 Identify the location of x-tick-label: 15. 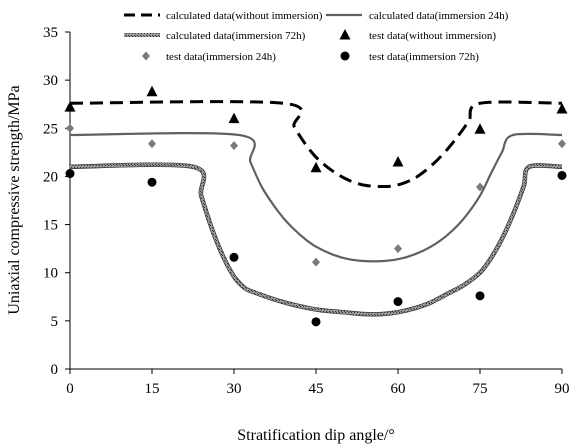
(152, 389).